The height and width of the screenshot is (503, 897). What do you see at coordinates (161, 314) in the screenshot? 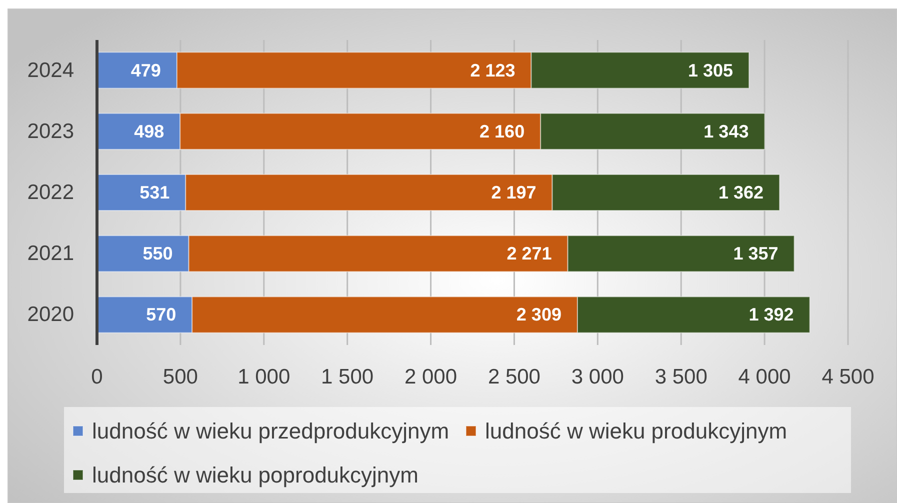
I see `data-label: 570` at bounding box center [161, 314].